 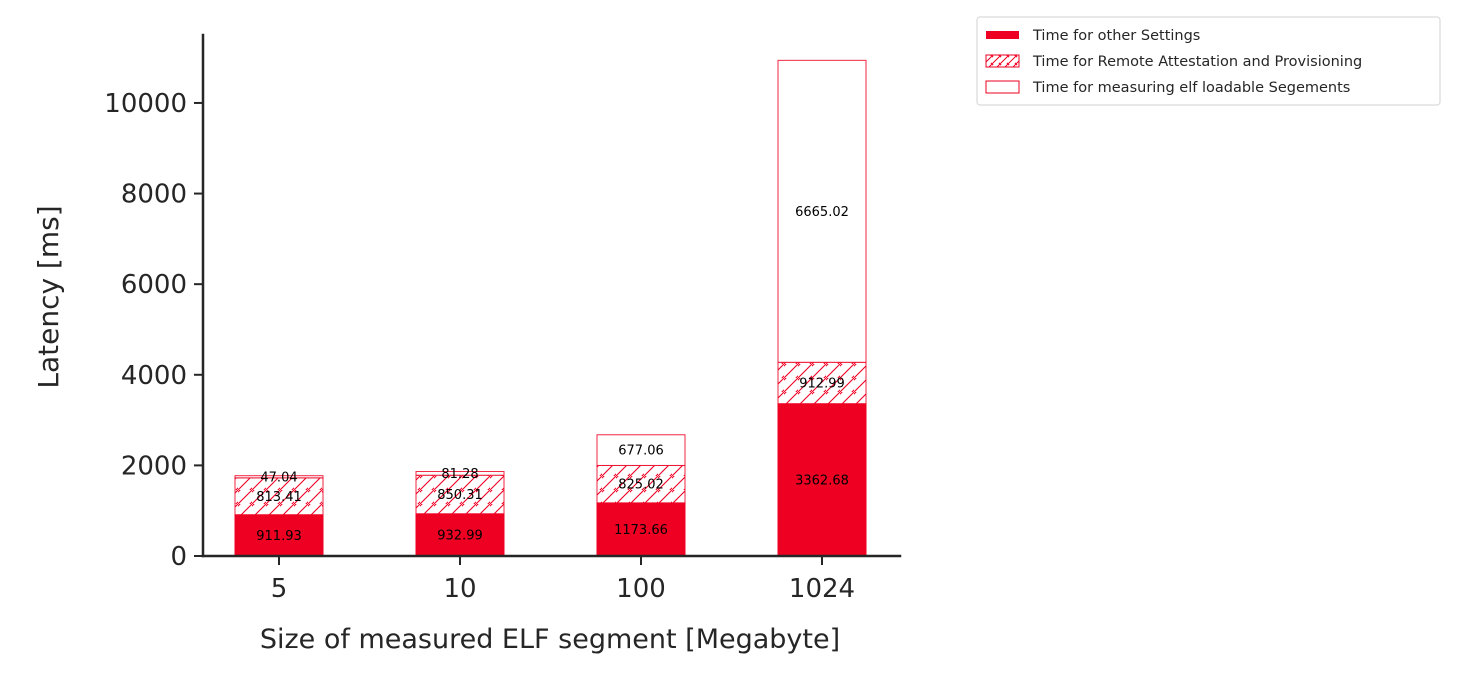 I want to click on bar-label-remote-attestation-5: 813.41, so click(x=279, y=497).